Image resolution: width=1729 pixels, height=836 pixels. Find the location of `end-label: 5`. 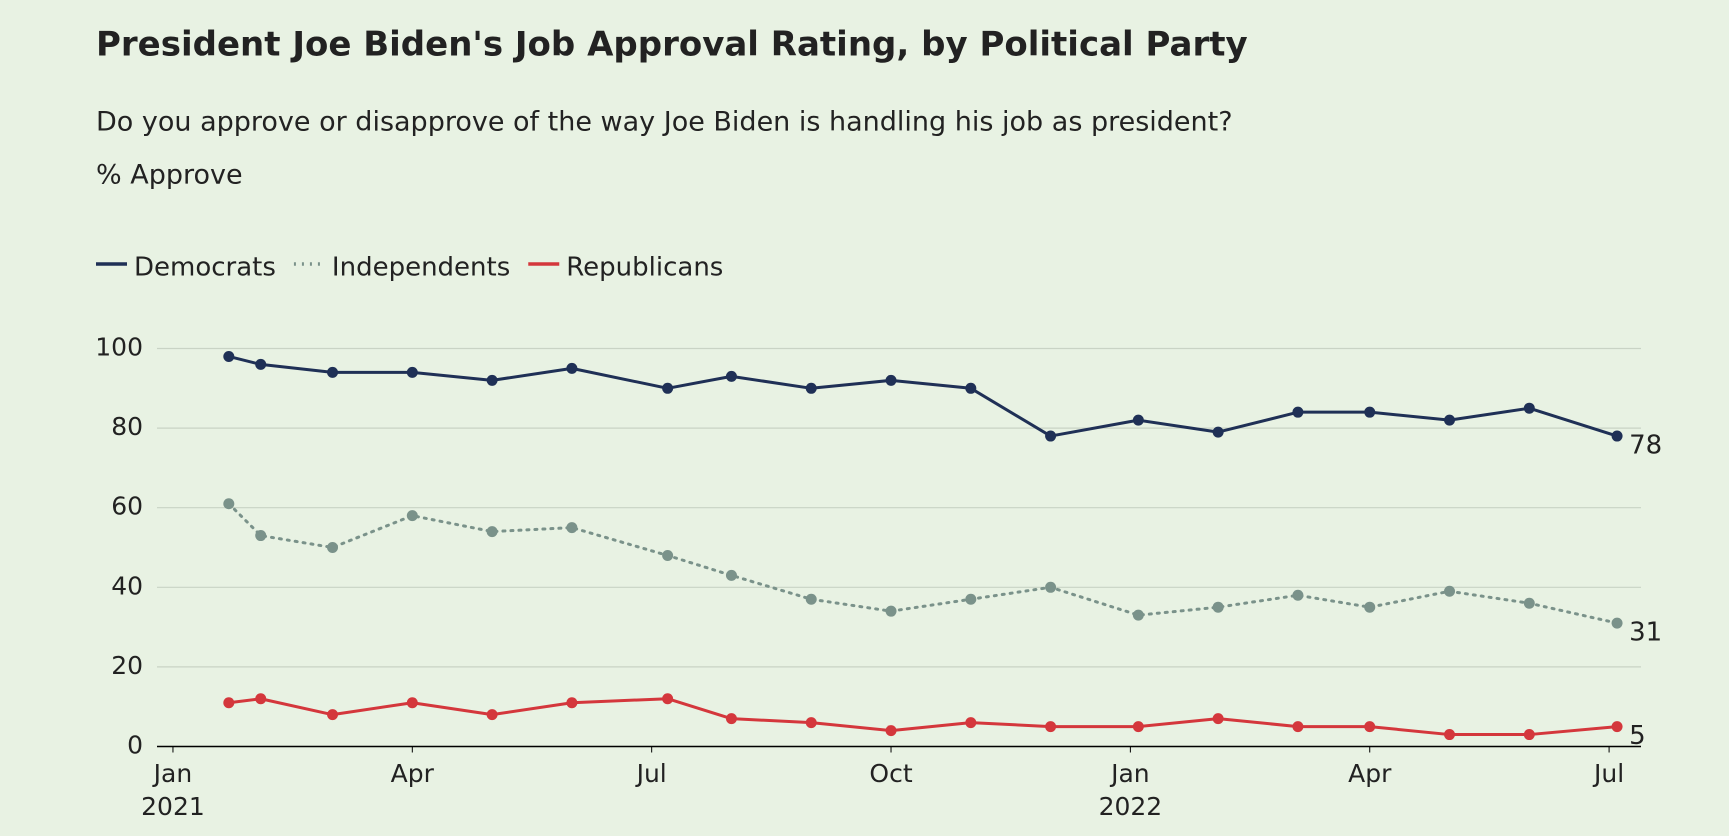

end-label: 5 is located at coordinates (1637, 736).